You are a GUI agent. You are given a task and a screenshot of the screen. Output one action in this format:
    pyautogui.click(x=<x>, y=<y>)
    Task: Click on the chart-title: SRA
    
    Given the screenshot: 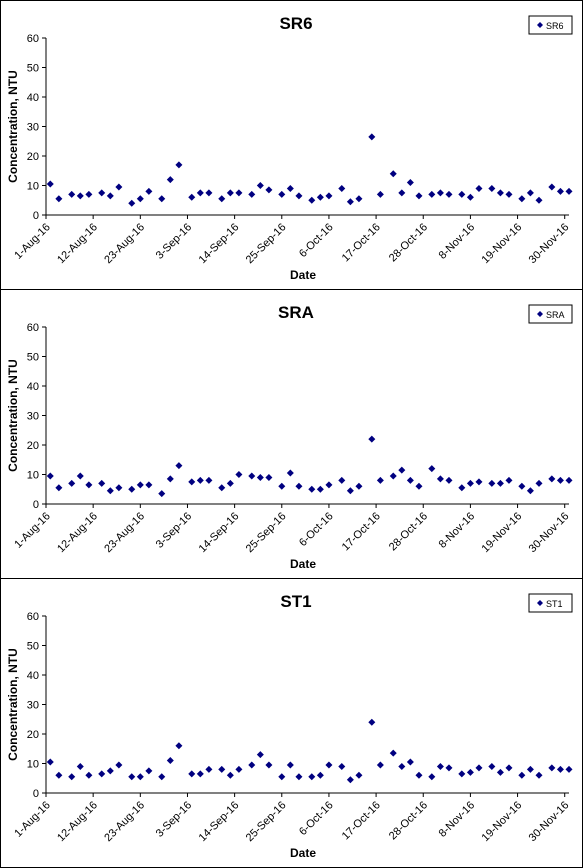 What is the action you would take?
    pyautogui.click(x=296, y=312)
    